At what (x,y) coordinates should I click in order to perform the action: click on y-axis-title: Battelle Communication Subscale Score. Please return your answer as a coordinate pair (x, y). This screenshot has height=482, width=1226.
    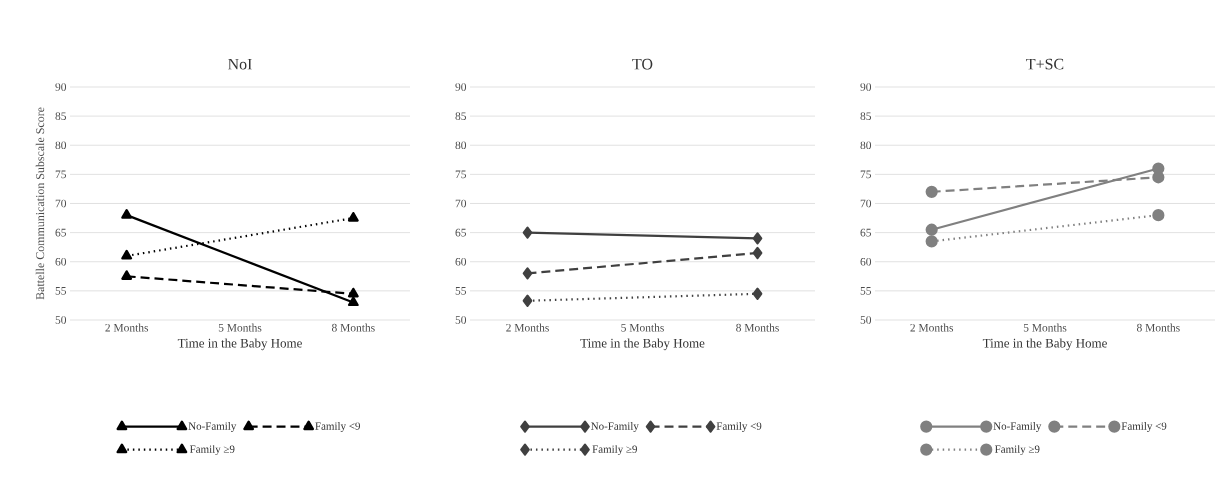
    Looking at the image, I should click on (40, 203).